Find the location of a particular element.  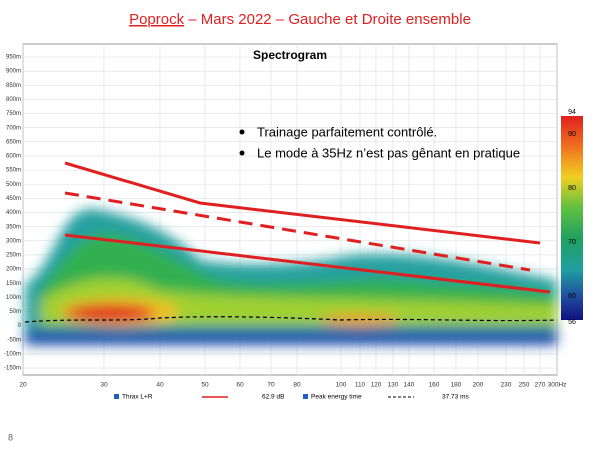

x-label: 40 is located at coordinates (160, 385).